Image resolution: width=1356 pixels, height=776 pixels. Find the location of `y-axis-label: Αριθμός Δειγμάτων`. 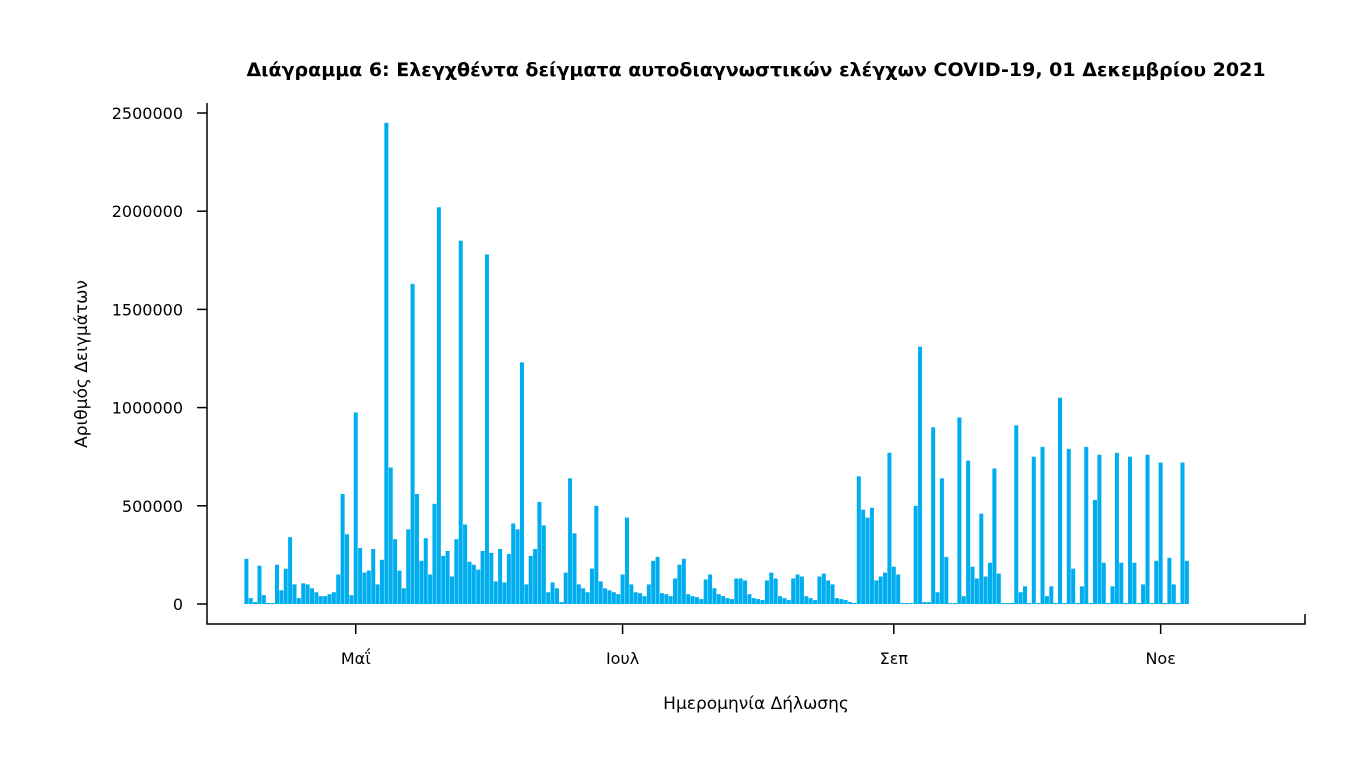

y-axis-label: Αριθμός Δειγμάτων is located at coordinates (82, 364).